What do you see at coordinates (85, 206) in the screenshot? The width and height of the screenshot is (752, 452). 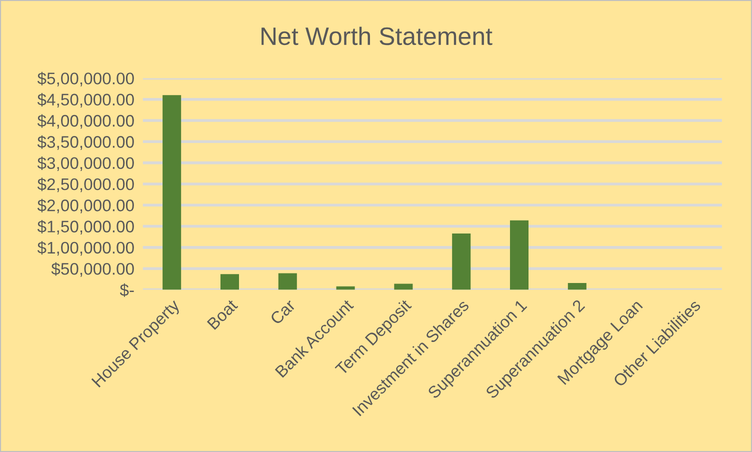 I see `y-tick-label: $2,00,000.00` at bounding box center [85, 206].